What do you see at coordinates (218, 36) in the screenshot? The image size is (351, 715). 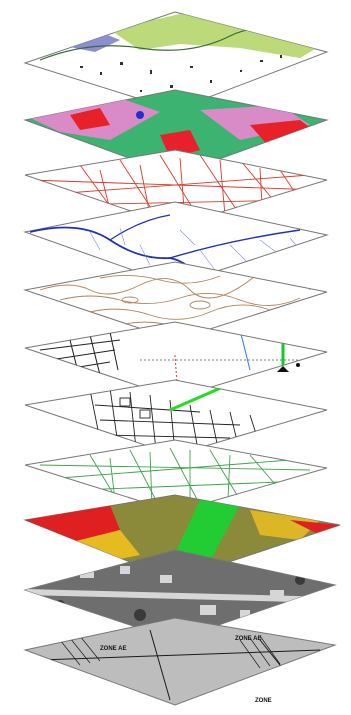 I see `land-cover-wetland` at bounding box center [218, 36].